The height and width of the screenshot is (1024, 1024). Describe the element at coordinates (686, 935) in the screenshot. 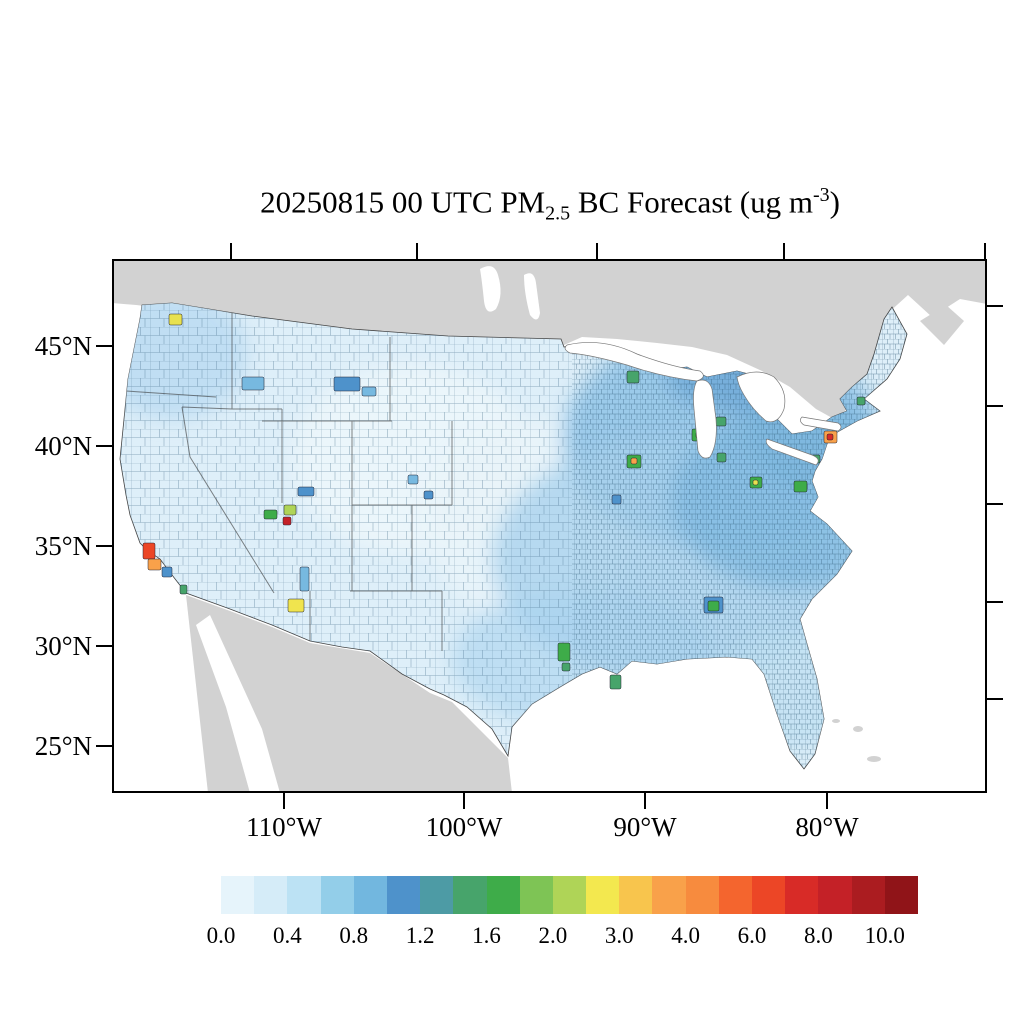

I see `colorbar-tick-label: 4.0` at that location.